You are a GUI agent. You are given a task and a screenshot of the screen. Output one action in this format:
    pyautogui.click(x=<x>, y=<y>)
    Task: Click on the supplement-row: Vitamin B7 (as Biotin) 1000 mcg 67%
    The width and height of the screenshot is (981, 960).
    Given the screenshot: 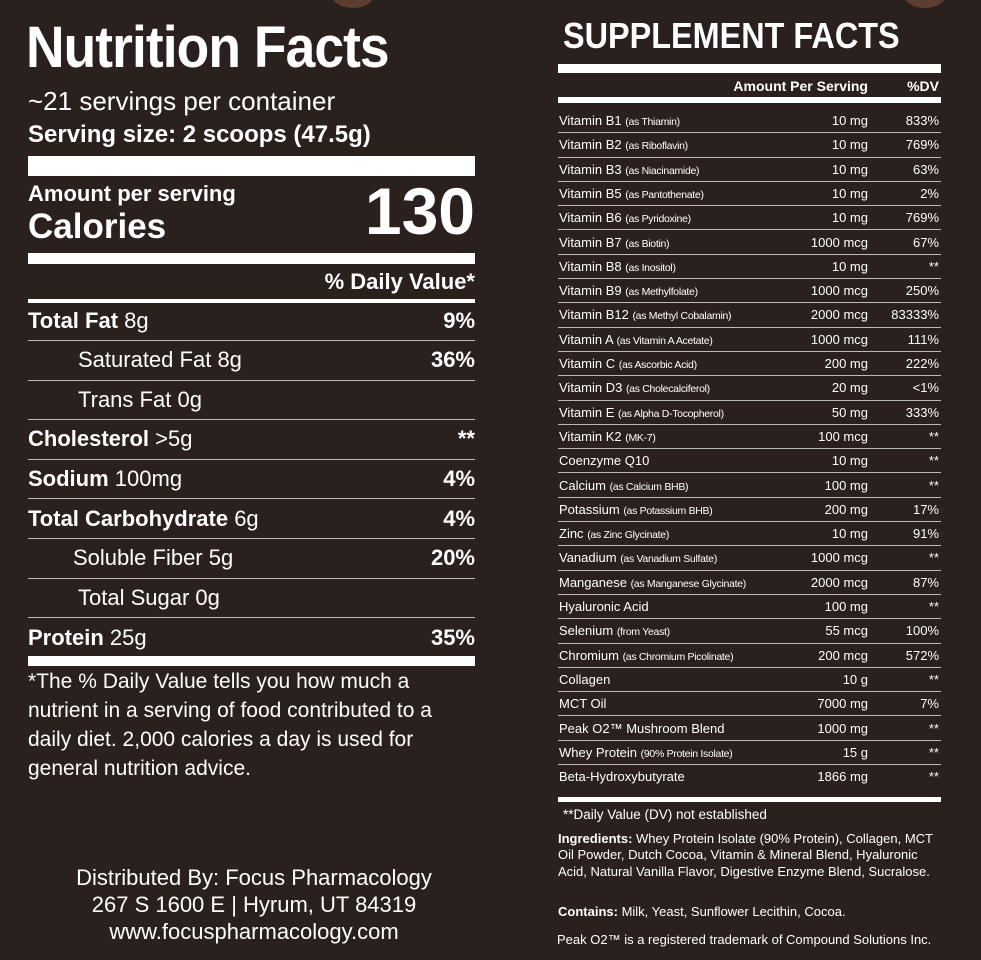 What is the action you would take?
    pyautogui.click(x=749, y=243)
    